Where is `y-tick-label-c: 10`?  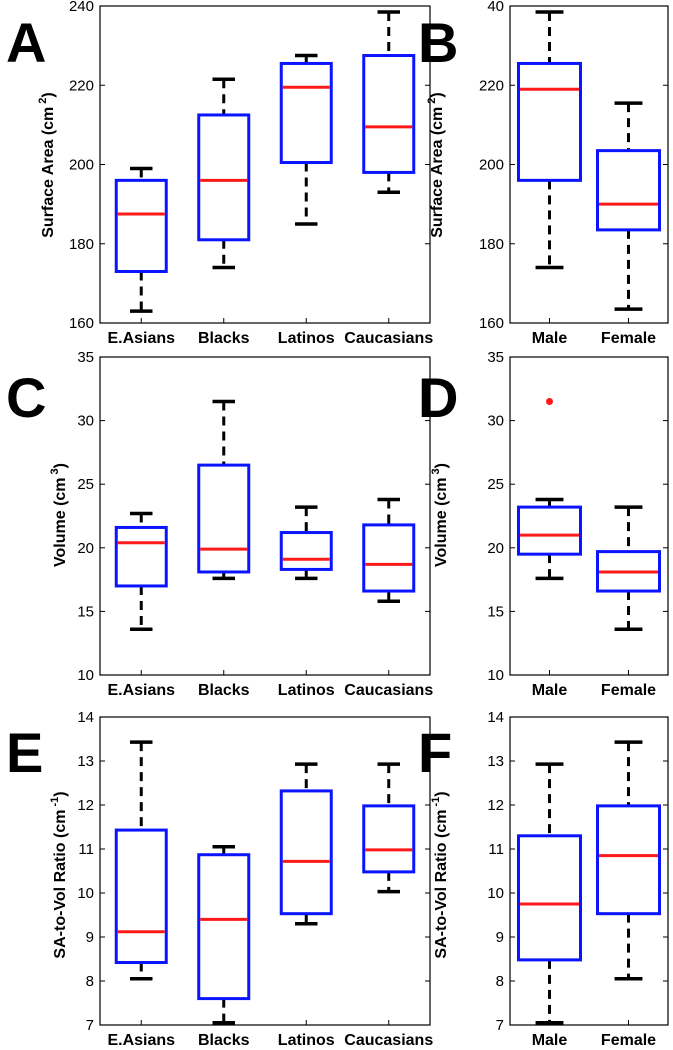
y-tick-label-c: 10 is located at coordinates (85, 675).